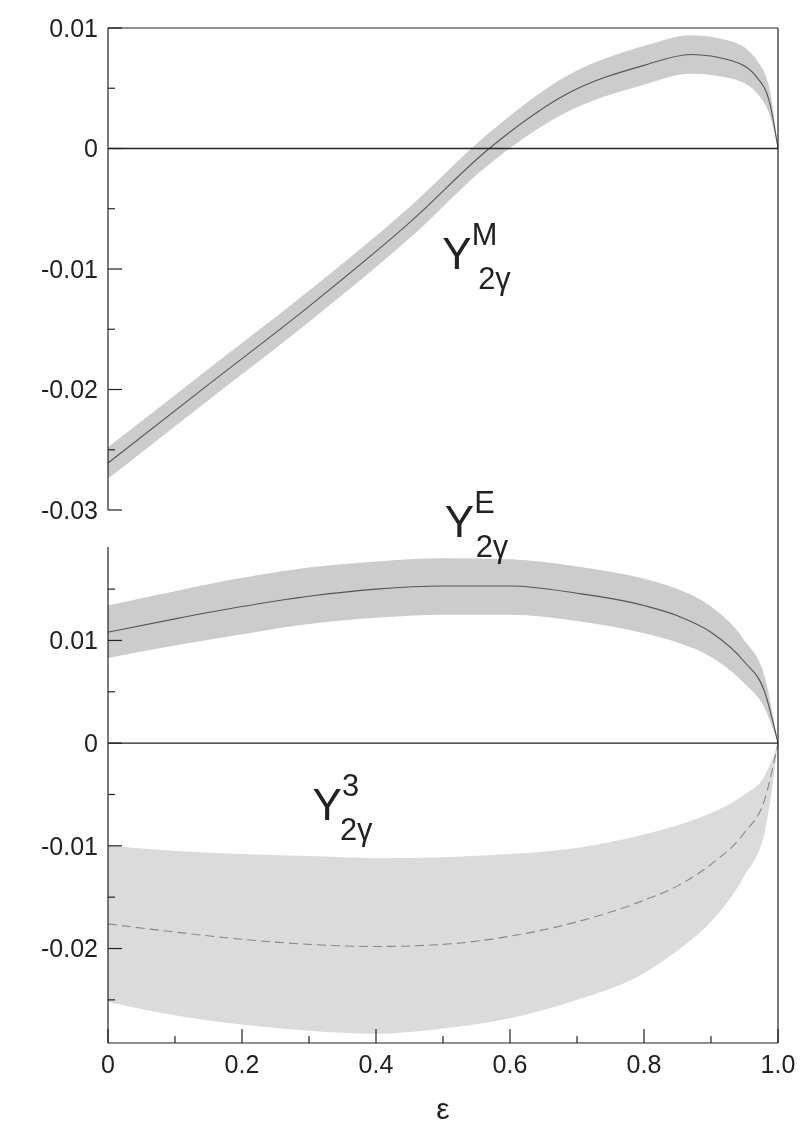  Describe the element at coordinates (108, 1064) in the screenshot. I see `x-tick-label: 0` at that location.